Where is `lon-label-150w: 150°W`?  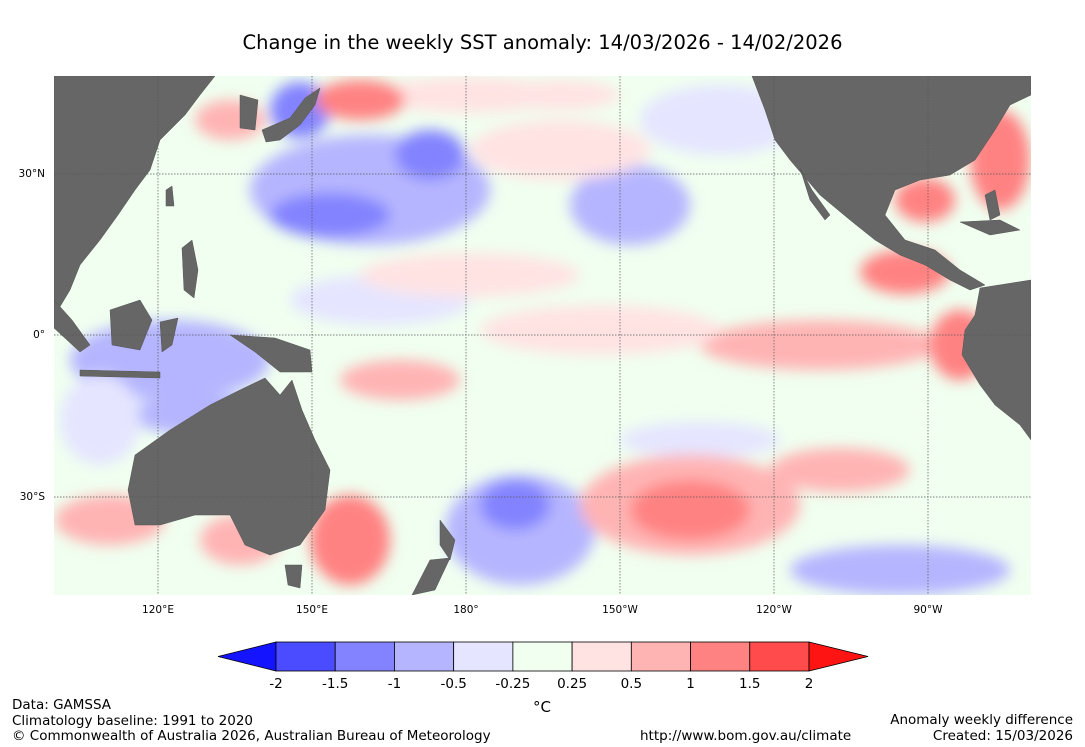
lon-label-150w: 150°W is located at coordinates (620, 610).